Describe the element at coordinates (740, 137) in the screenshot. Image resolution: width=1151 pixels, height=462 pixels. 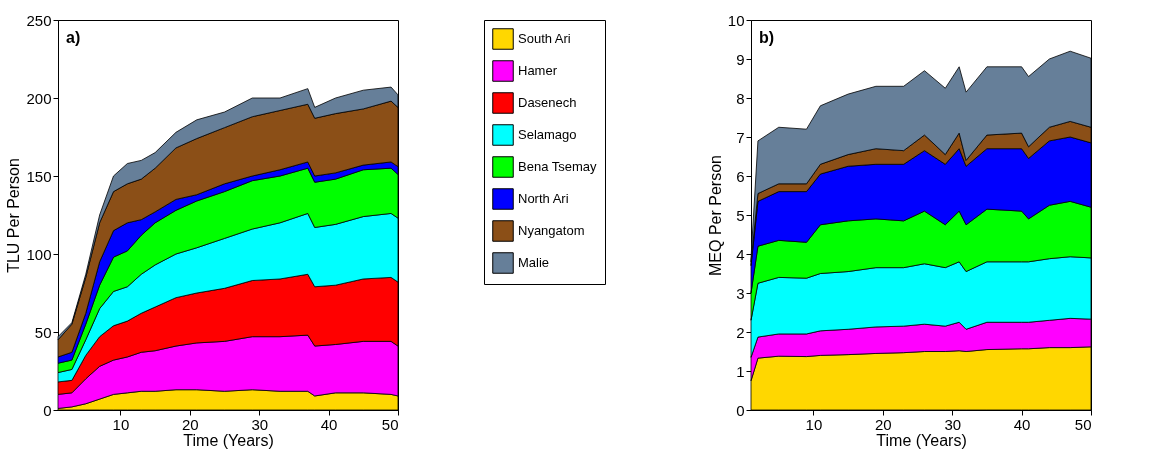
I see `y-tick-label: 7` at that location.